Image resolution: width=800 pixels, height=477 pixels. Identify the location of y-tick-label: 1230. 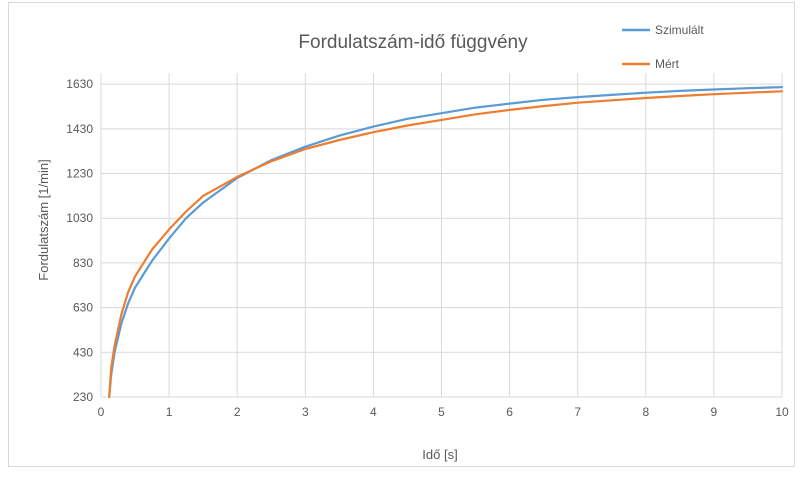
(79, 174).